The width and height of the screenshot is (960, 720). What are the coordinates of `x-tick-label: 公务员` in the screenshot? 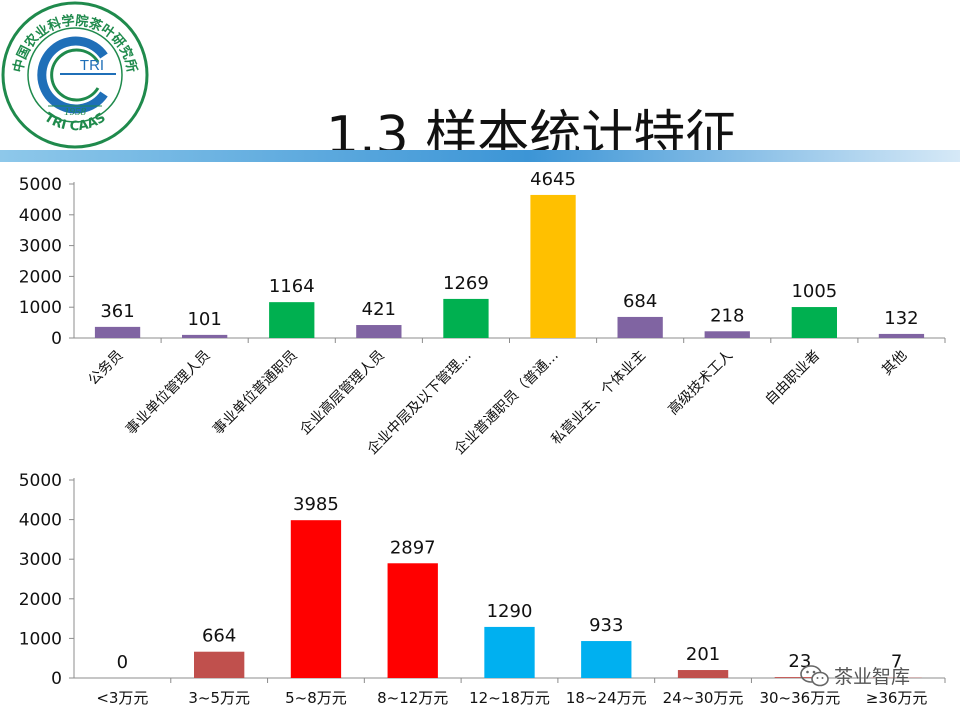 It's located at (105, 368).